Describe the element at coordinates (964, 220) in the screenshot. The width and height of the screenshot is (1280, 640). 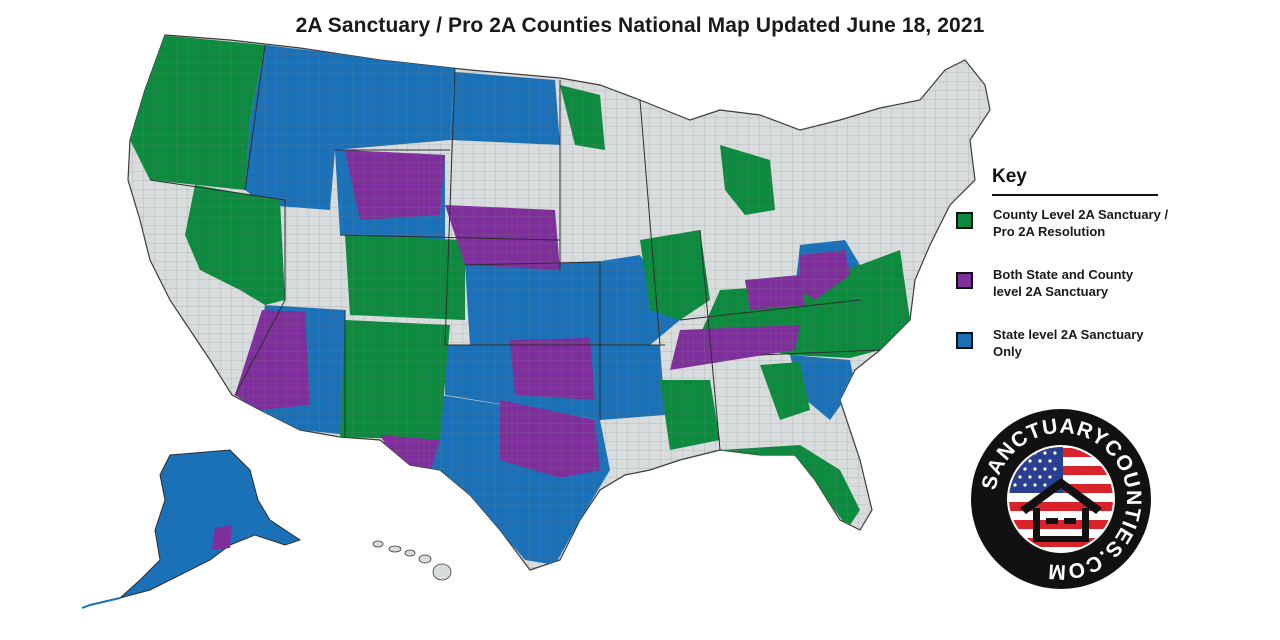
I see `swatch-county-level` at that location.